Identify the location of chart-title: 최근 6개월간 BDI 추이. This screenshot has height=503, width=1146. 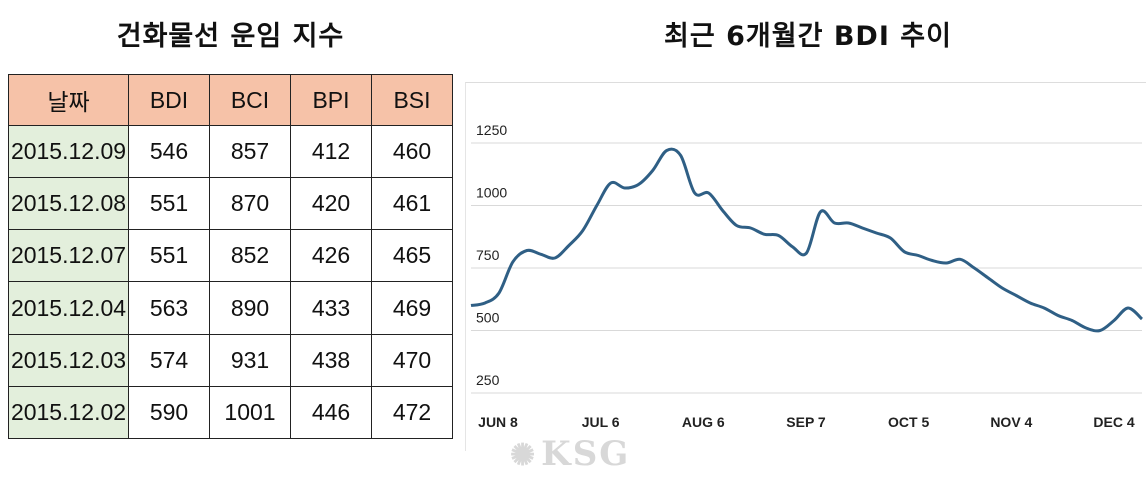
(808, 36).